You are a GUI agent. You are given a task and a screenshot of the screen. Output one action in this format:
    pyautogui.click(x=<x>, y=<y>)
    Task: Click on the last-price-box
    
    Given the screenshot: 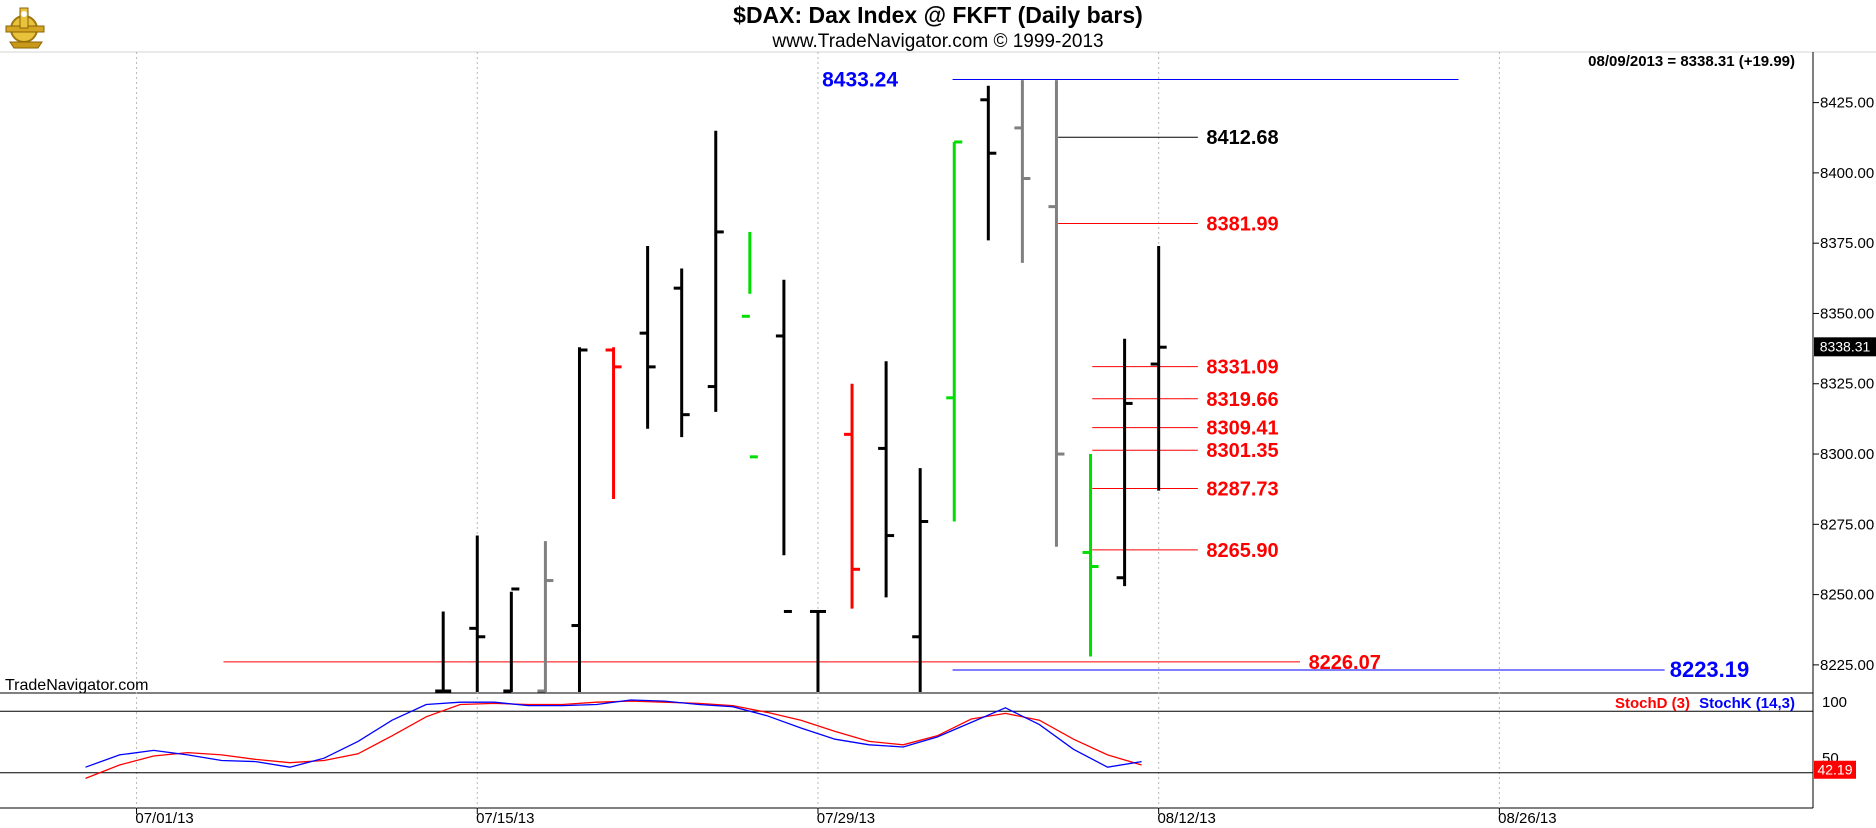 What is the action you would take?
    pyautogui.click(x=1845, y=347)
    